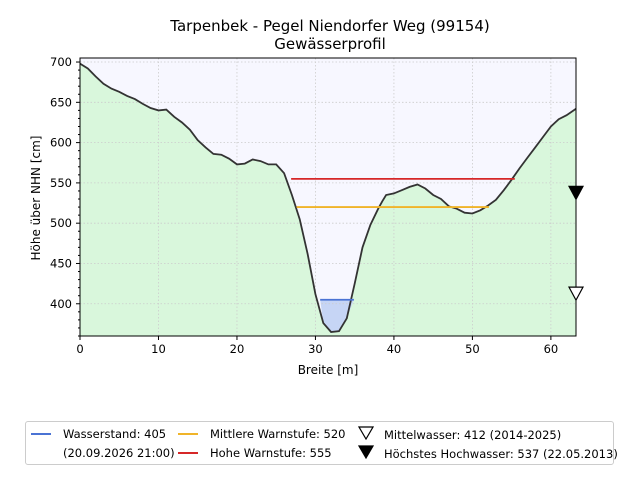 This screenshot has height=480, width=640. I want to click on legend-label-water-date: (20.09.2026 21:00), so click(119, 453).